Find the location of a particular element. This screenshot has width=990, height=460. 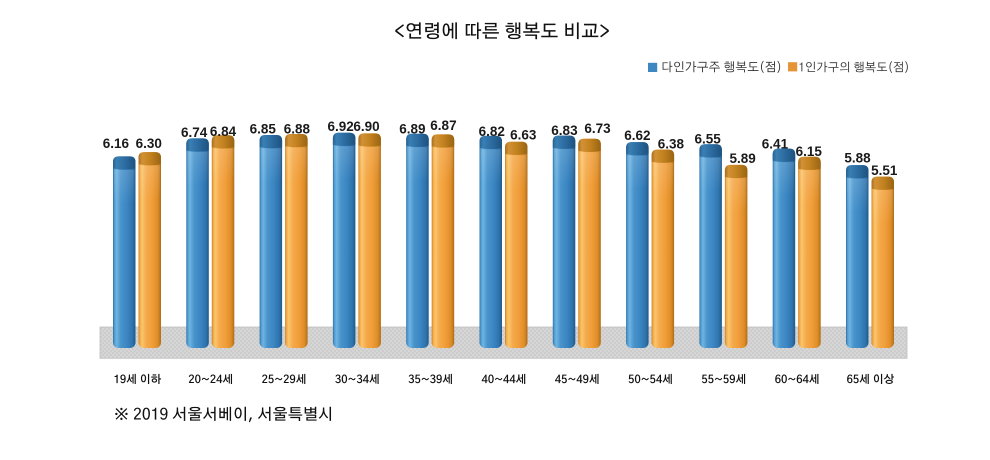

svg-text: 6.84 is located at coordinates (223, 131).